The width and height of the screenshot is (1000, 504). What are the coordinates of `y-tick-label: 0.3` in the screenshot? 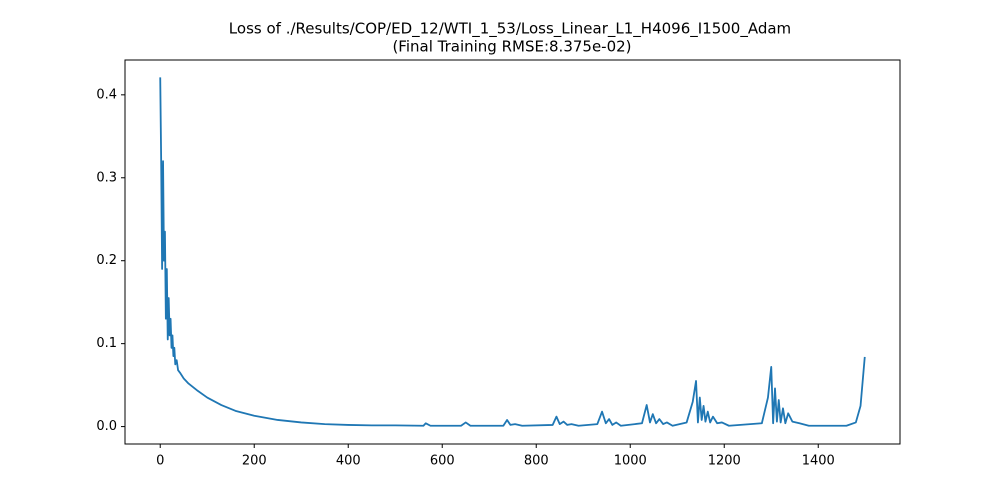 It's located at (106, 177).